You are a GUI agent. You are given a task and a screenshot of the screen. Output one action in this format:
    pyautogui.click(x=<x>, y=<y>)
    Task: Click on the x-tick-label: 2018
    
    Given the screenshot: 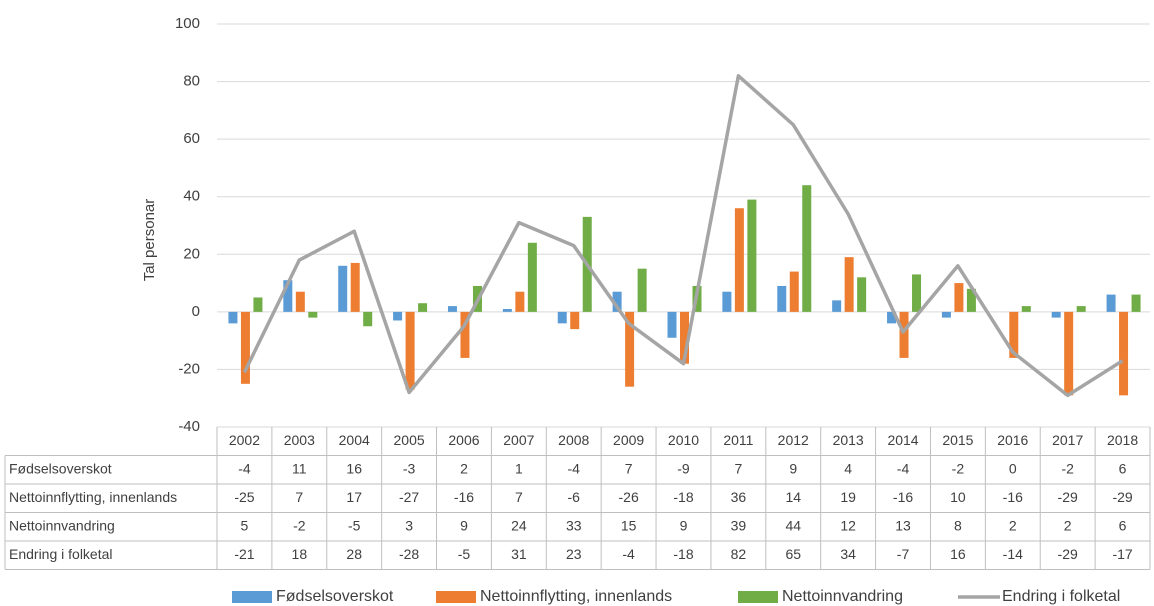 What is the action you would take?
    pyautogui.click(x=1122, y=440)
    